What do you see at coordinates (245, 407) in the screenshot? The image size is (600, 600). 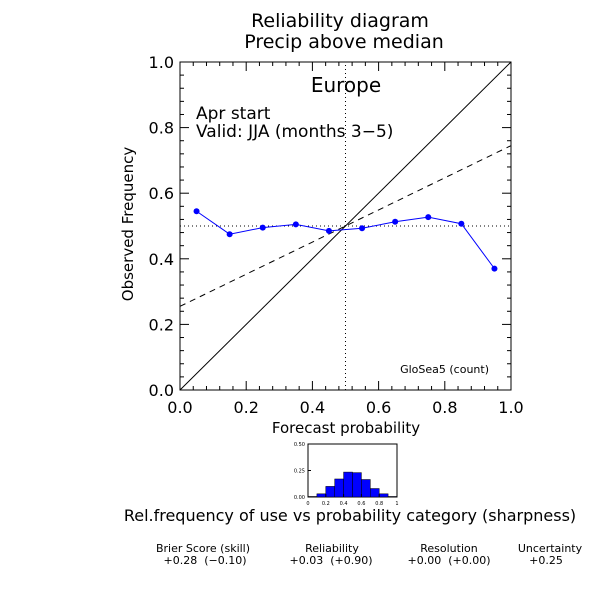 I see `x-tick-label: 0.2` at bounding box center [245, 407].